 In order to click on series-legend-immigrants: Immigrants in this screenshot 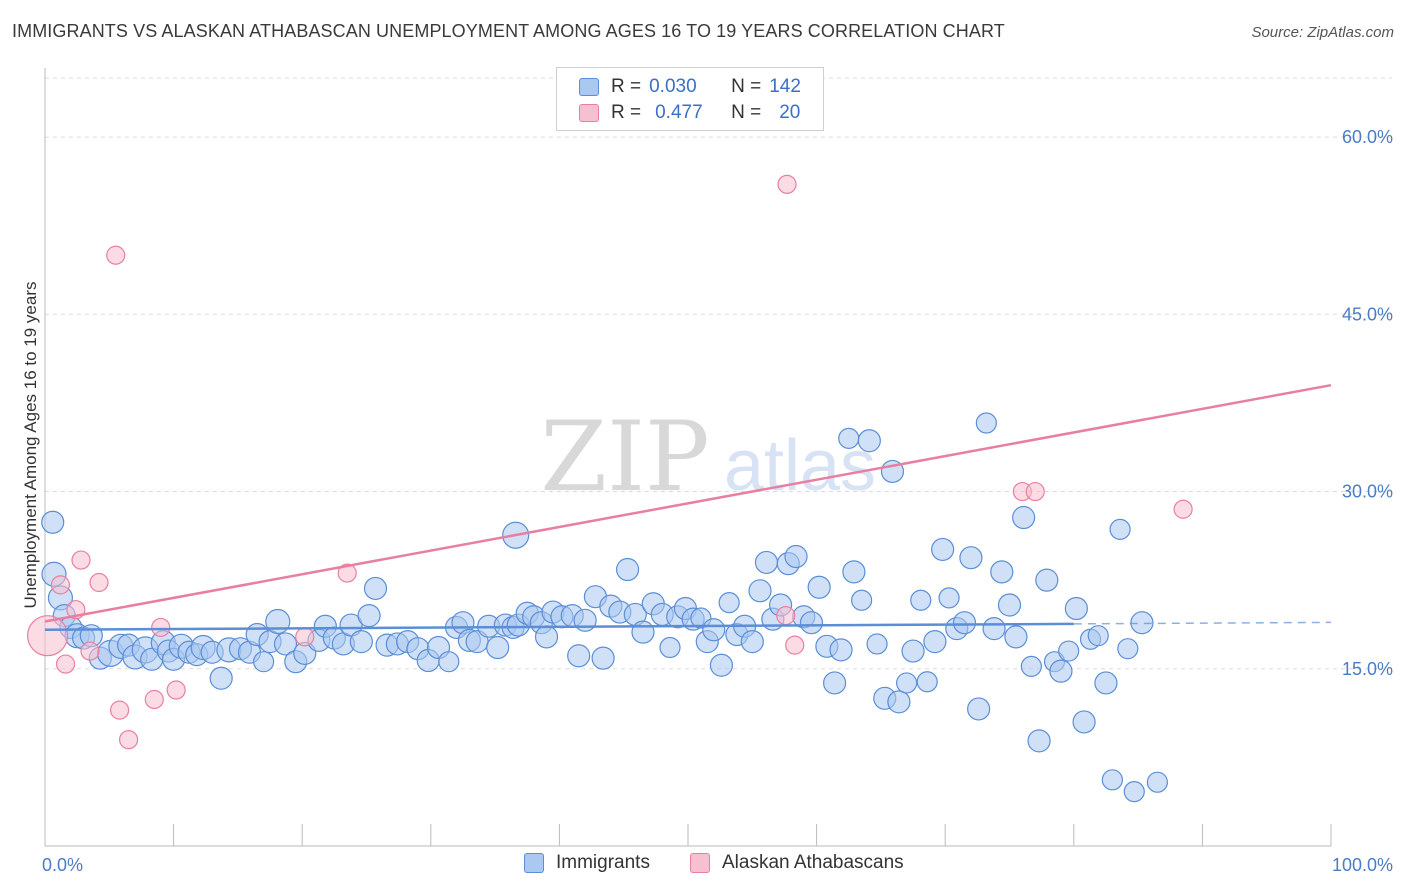, I will do `click(587, 863)`.